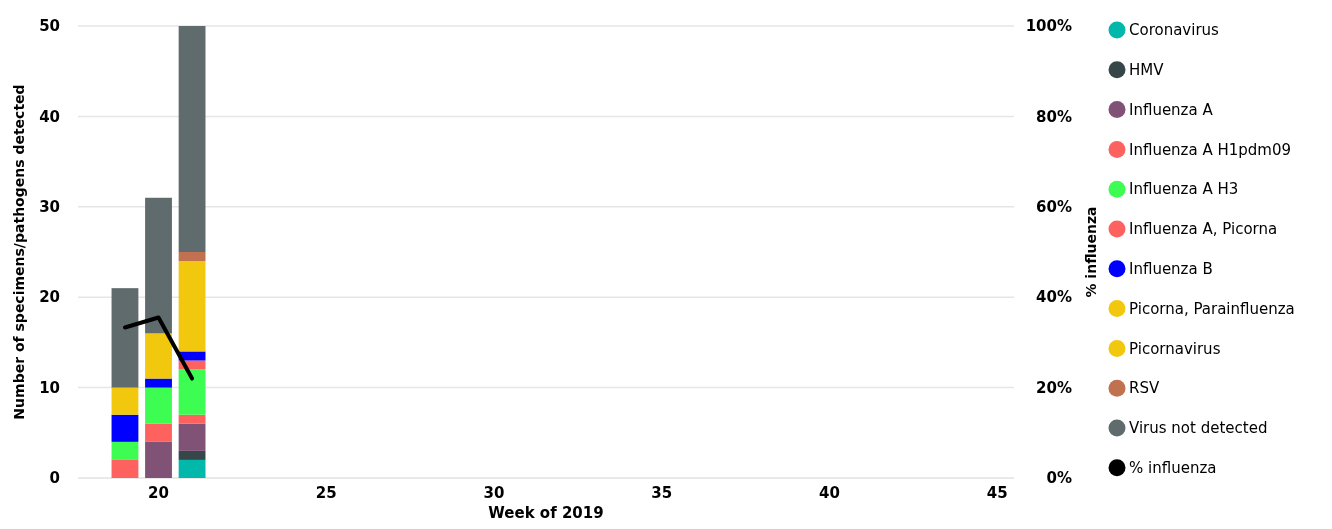 This screenshot has height=529, width=1332. What do you see at coordinates (1147, 70) in the screenshot?
I see `legend-label: HMV` at bounding box center [1147, 70].